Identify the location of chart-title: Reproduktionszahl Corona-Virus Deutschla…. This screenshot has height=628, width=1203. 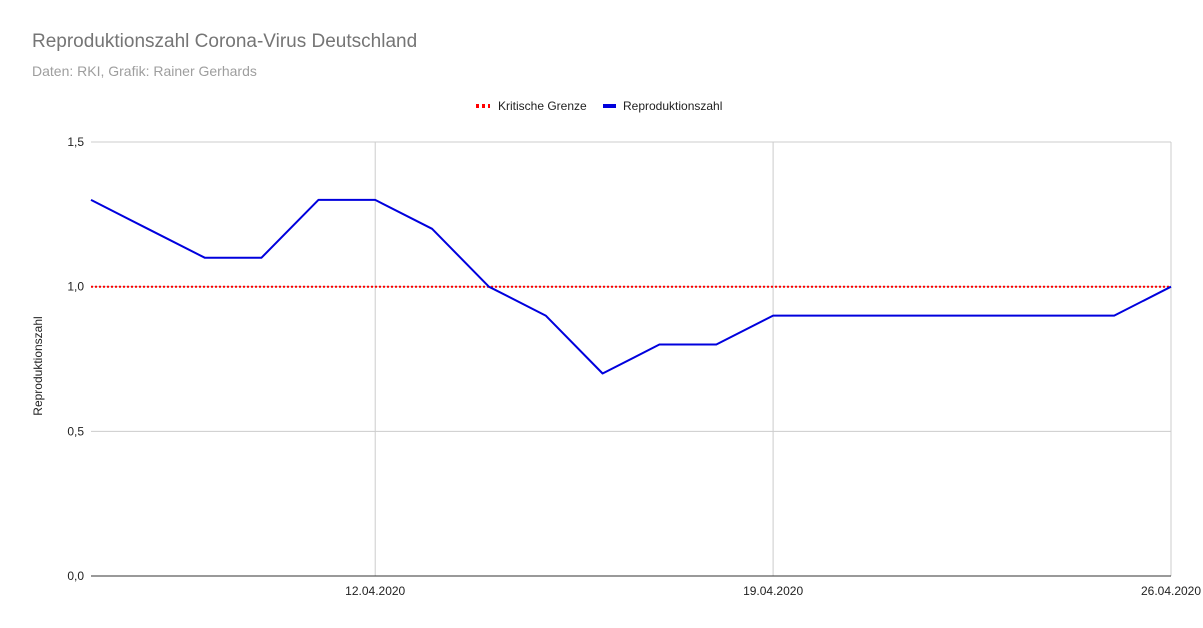
(225, 41).